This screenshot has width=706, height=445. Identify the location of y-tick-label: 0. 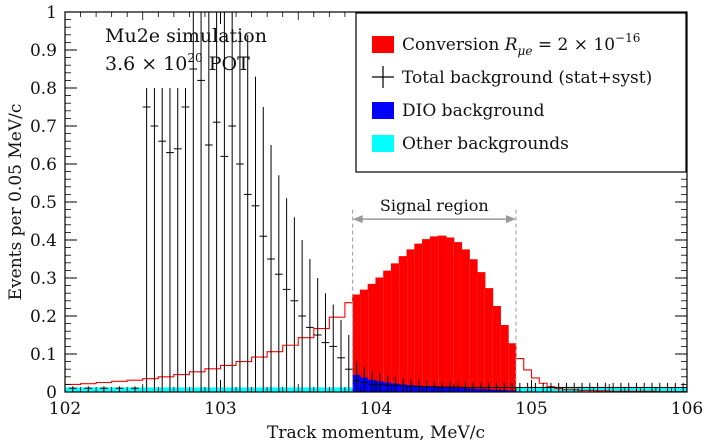
(51, 393).